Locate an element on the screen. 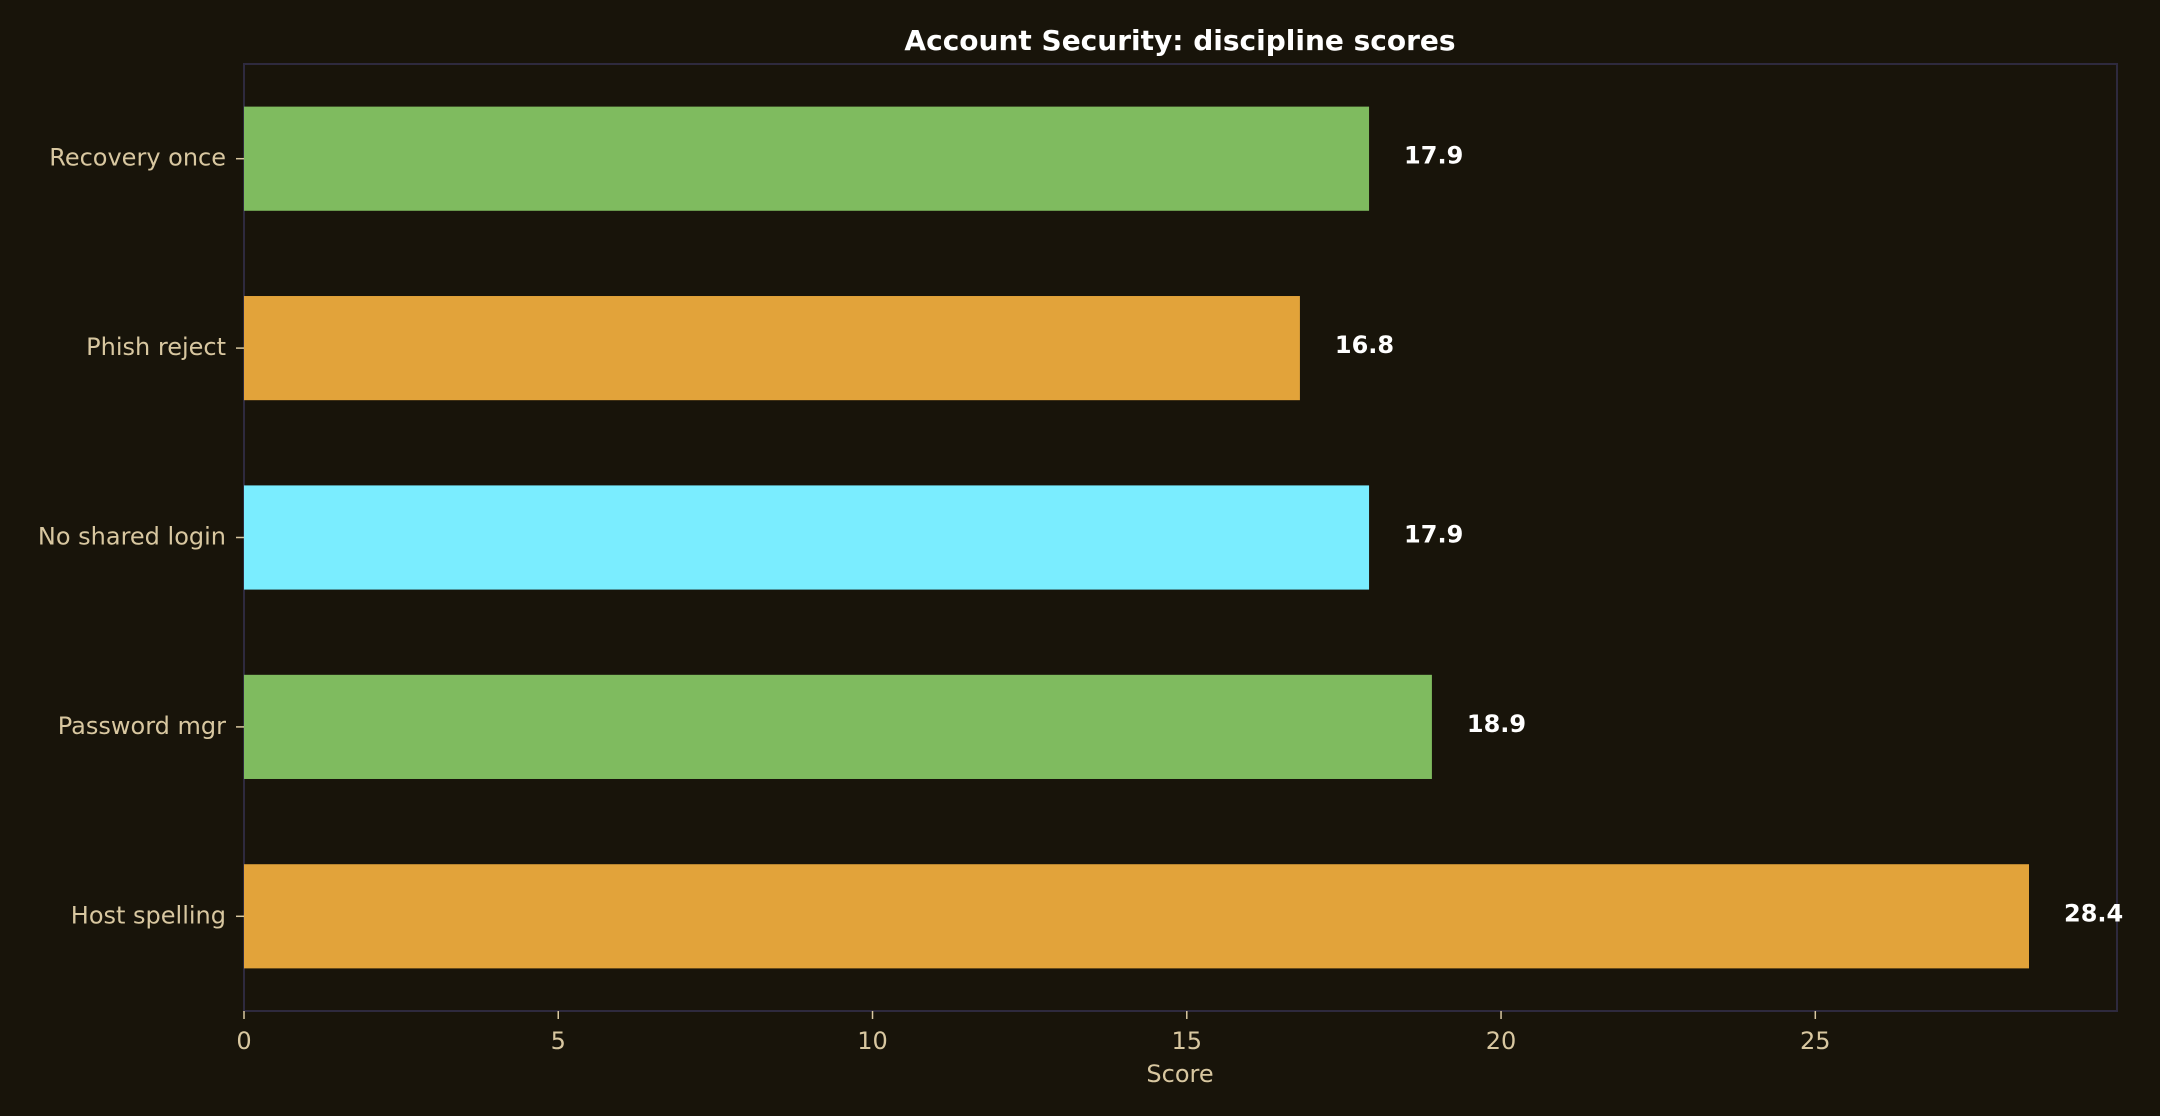 The height and width of the screenshot is (1116, 2160). chart-title: Account Security: discipline scores is located at coordinates (1179, 40).